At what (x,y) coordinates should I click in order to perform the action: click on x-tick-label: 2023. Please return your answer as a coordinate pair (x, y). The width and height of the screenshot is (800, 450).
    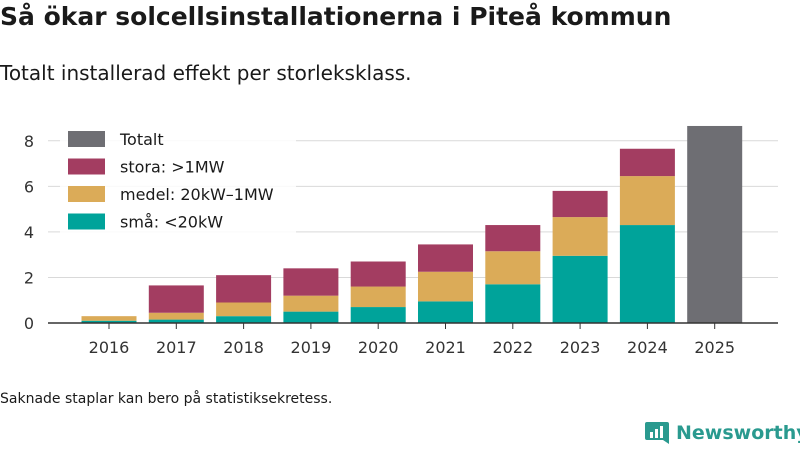
    Looking at the image, I should click on (580, 347).